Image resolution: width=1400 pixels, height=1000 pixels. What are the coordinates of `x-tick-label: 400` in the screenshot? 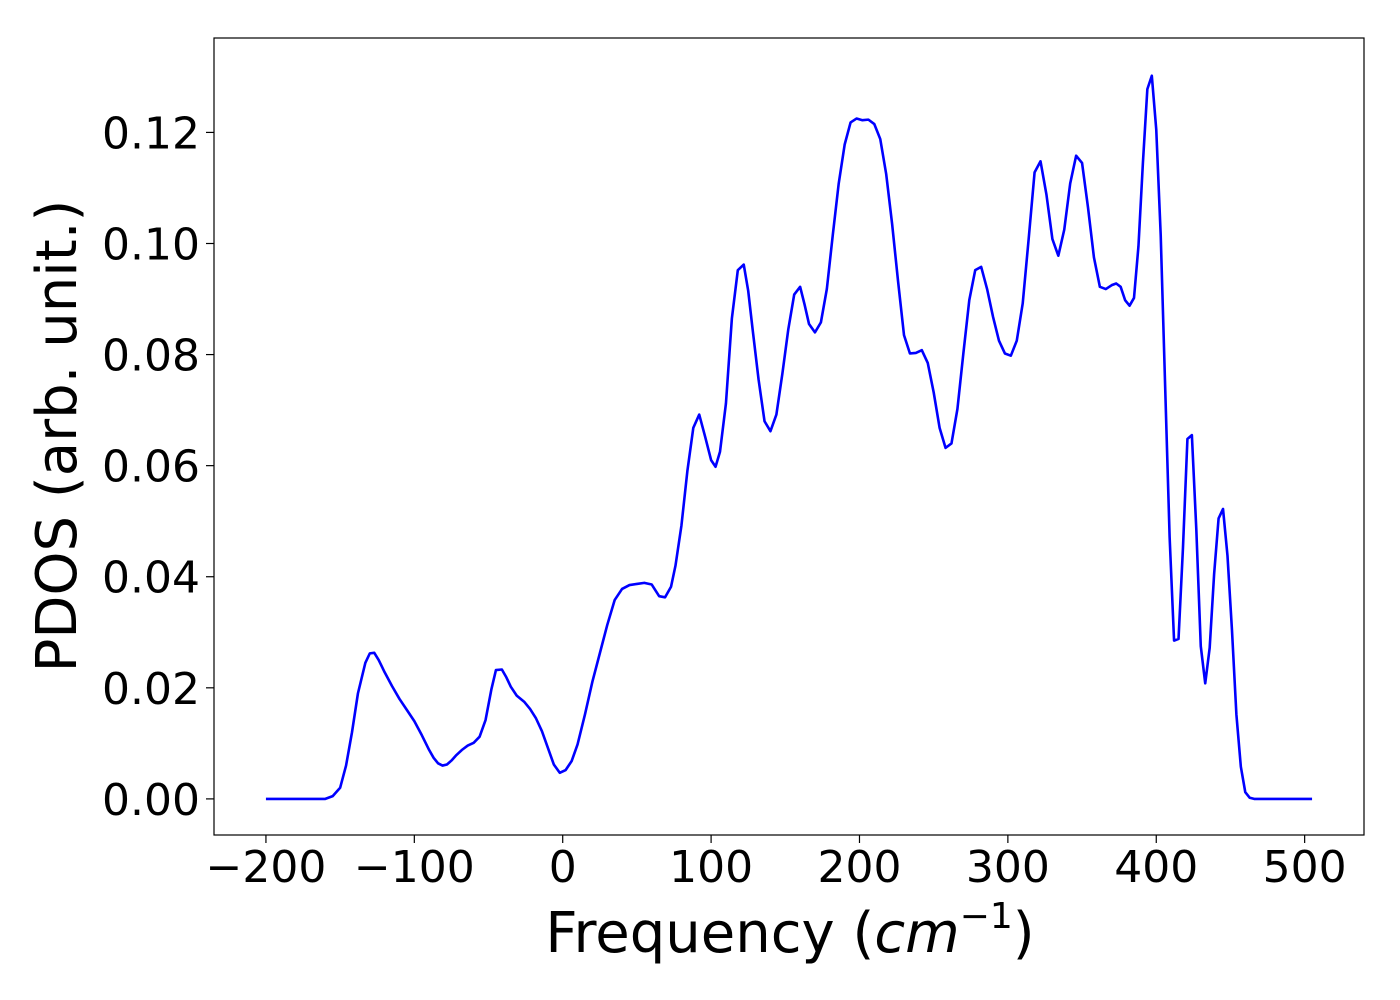 It's located at (1156, 867).